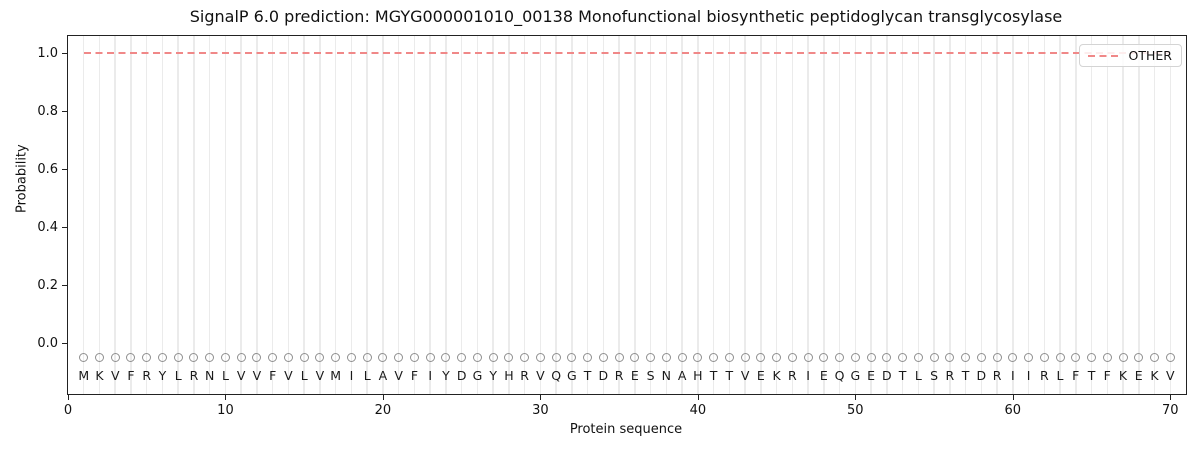 The height and width of the screenshot is (450, 1200). What do you see at coordinates (886, 375) in the screenshot?
I see `residue-letter: D` at bounding box center [886, 375].